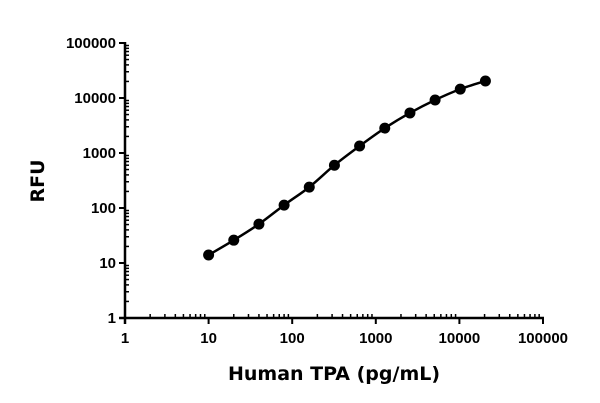  What do you see at coordinates (460, 338) in the screenshot?
I see `x-tick-label: 10000` at bounding box center [460, 338].